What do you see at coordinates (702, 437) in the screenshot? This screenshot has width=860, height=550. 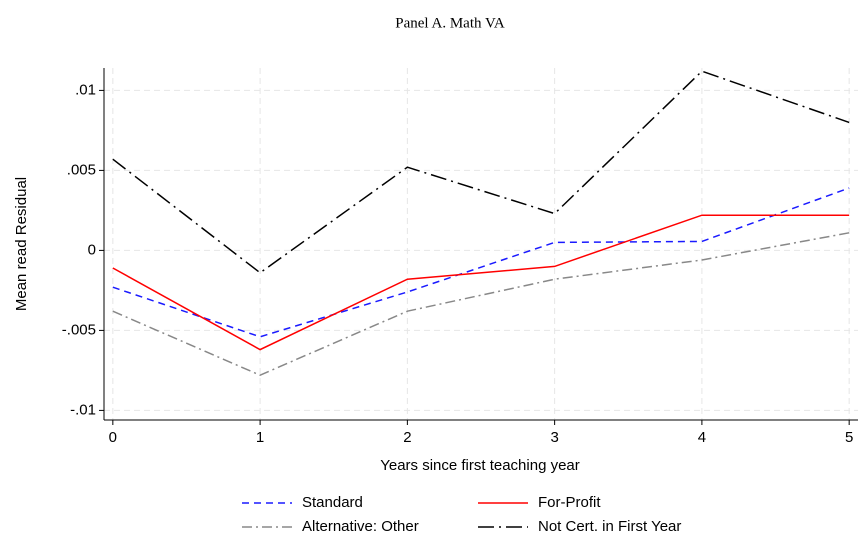 I see `x-tick-label: 4` at bounding box center [702, 437].